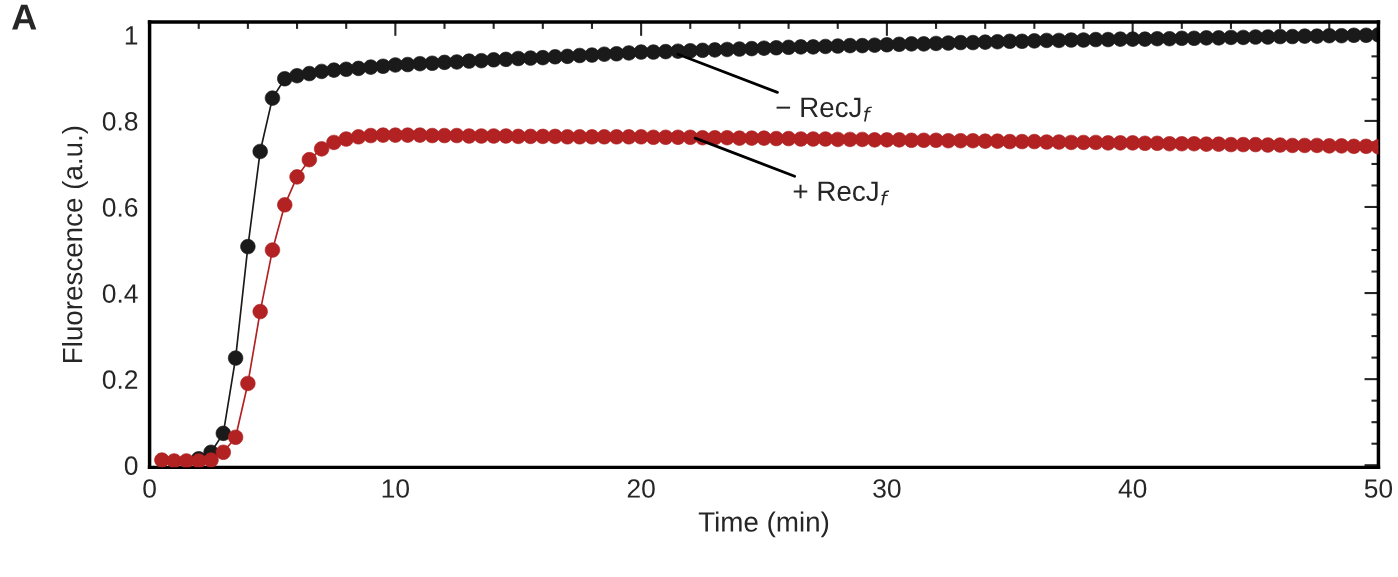  Describe the element at coordinates (24, 17) in the screenshot. I see `text: A` at that location.